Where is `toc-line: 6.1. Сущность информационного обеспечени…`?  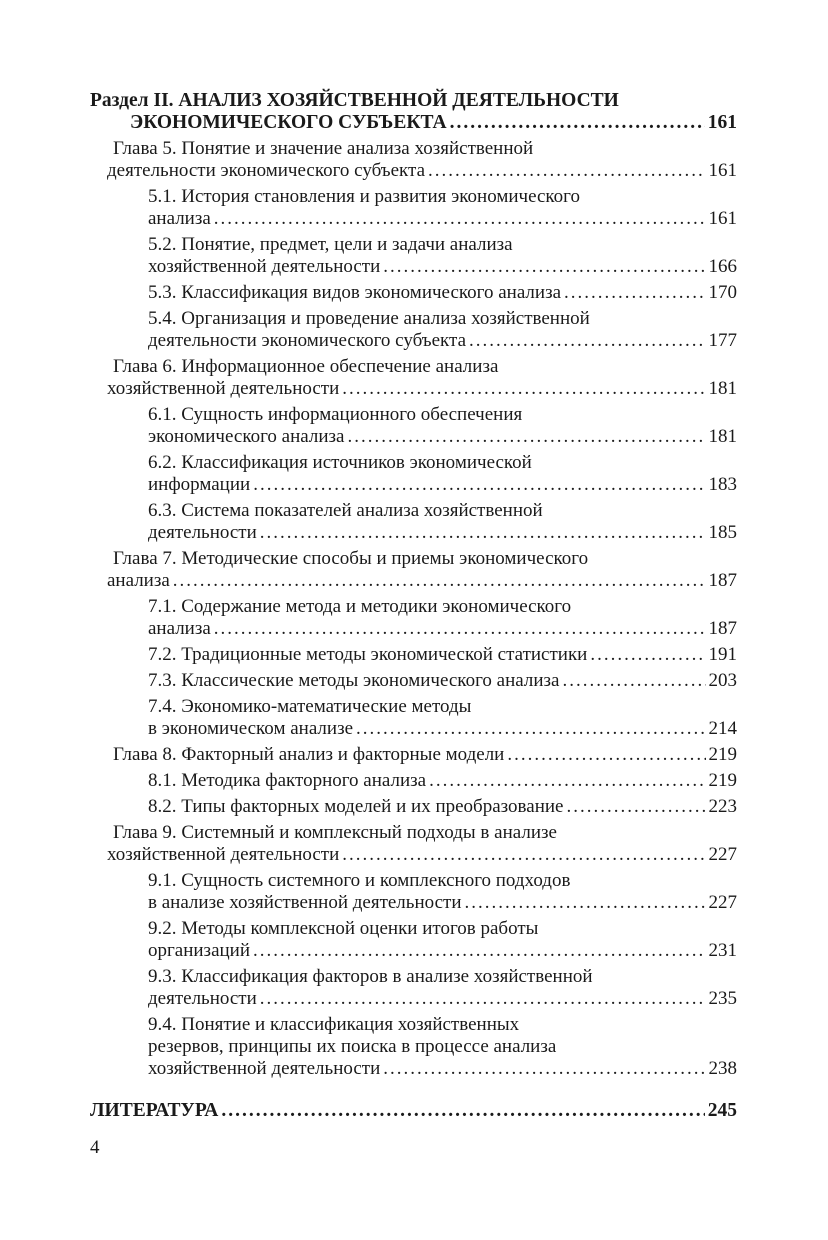
toc-line: 6.1. Сущность информационного обеспечени… is located at coordinates (413, 415).